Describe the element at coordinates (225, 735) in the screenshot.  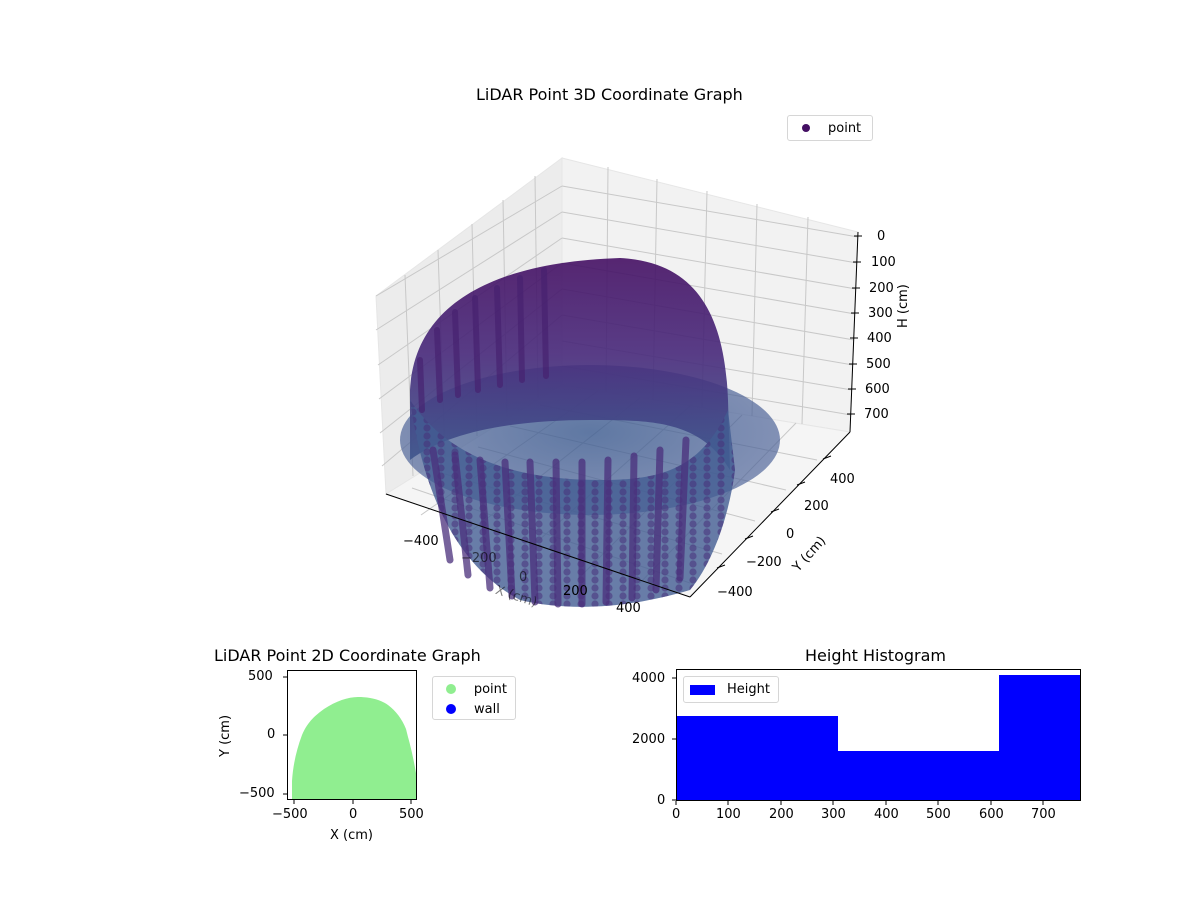
I see `plot2d-y-label: Y (cm)` at that location.